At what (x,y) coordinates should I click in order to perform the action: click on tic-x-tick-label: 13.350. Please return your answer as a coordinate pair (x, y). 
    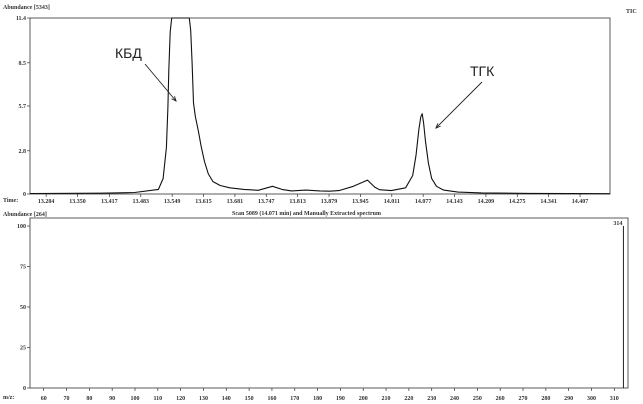
    Looking at the image, I should click on (77, 202).